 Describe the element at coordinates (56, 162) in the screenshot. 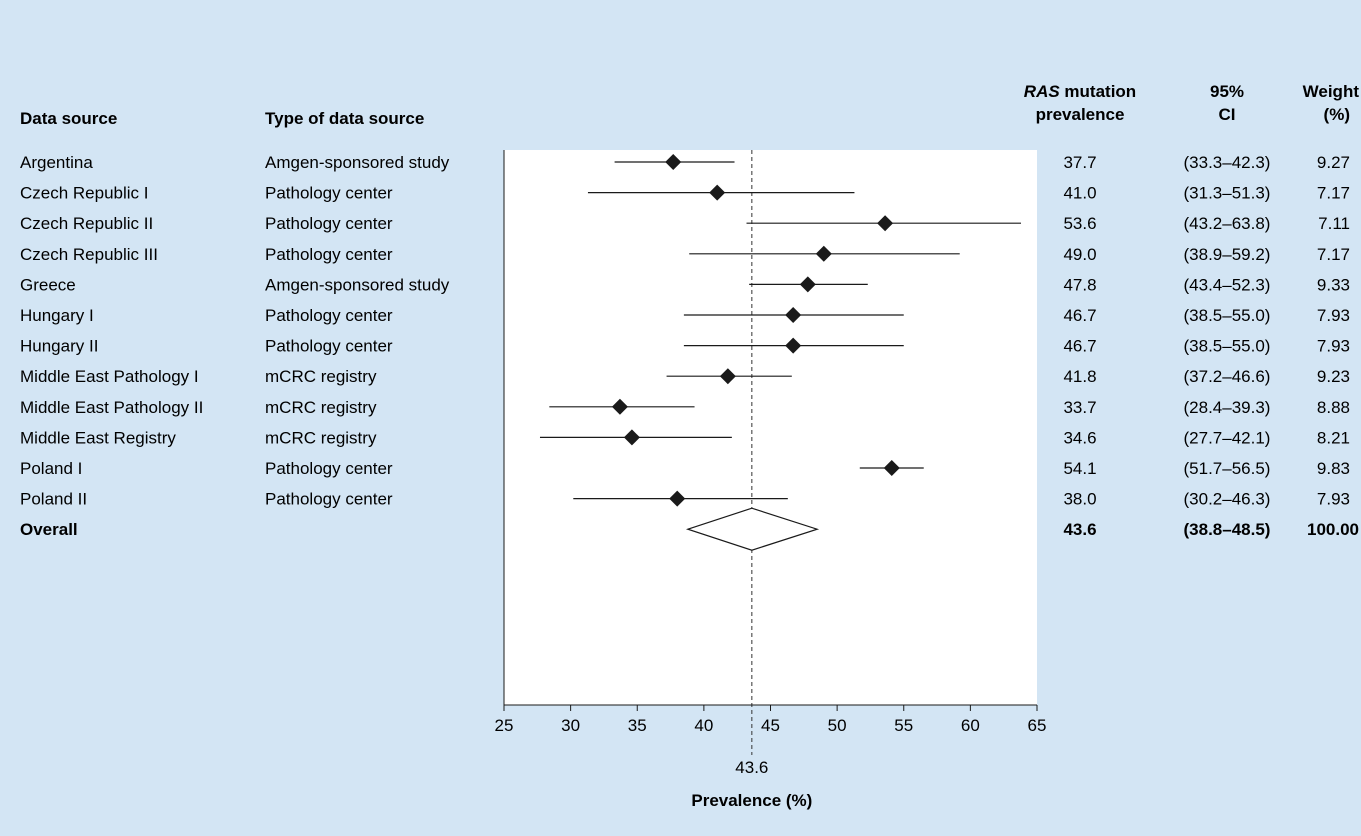

I see `row-source: Argentina` at that location.